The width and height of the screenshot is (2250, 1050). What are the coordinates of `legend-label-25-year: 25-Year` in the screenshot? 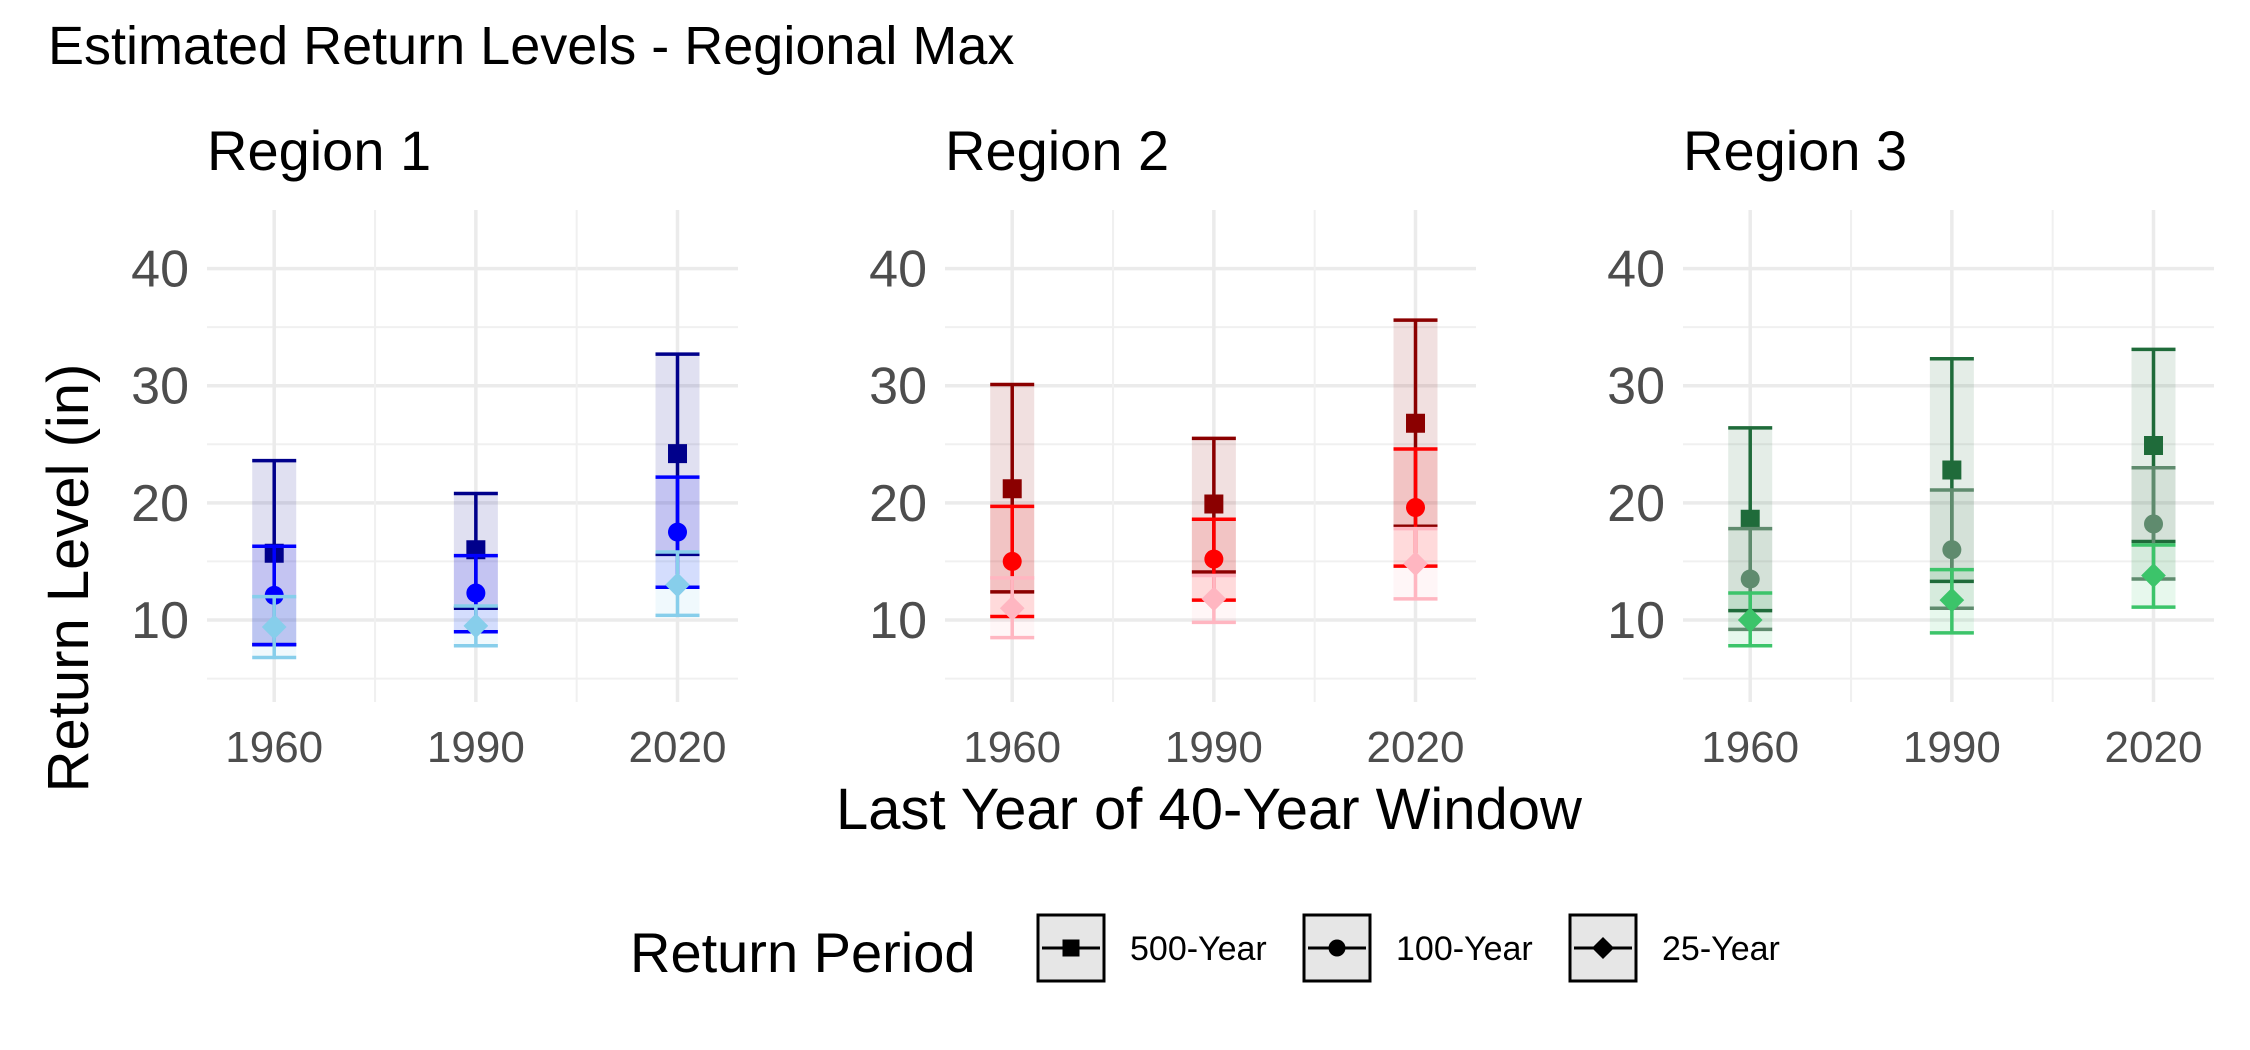 It's located at (1721, 949).